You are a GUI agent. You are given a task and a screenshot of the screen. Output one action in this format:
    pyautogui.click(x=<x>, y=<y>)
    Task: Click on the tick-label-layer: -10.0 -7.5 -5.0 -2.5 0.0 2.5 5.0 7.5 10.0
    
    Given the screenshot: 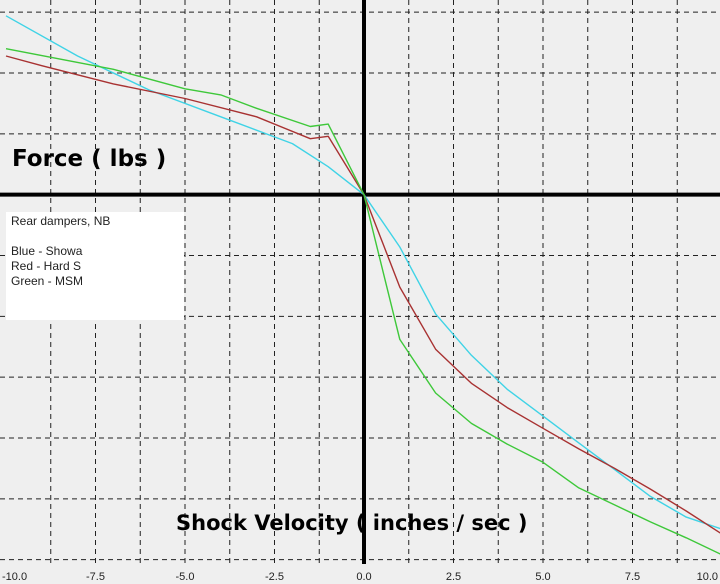 What is the action you would take?
    pyautogui.click(x=360, y=577)
    